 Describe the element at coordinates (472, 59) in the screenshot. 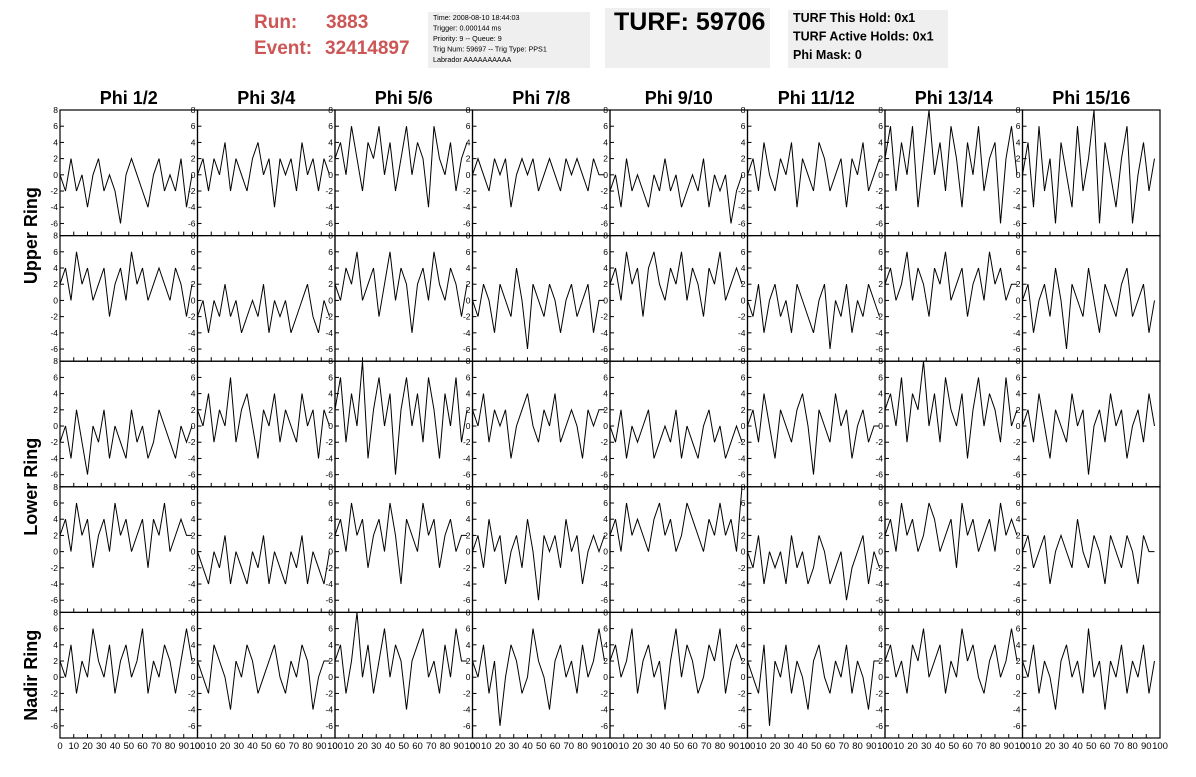

I see `info-line: Labrador AAAAAAAAAA` at that location.